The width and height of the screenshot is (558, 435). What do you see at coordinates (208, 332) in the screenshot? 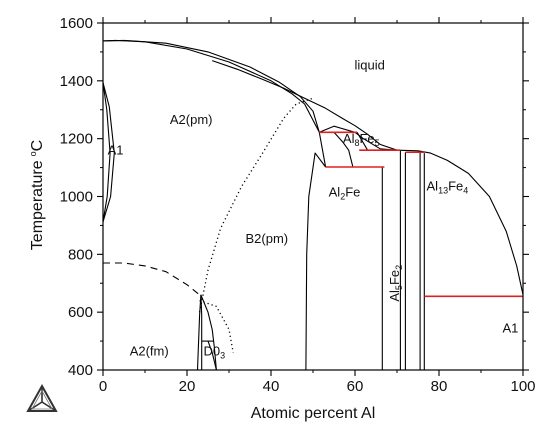
I see `boundary-d03-top` at bounding box center [208, 332].